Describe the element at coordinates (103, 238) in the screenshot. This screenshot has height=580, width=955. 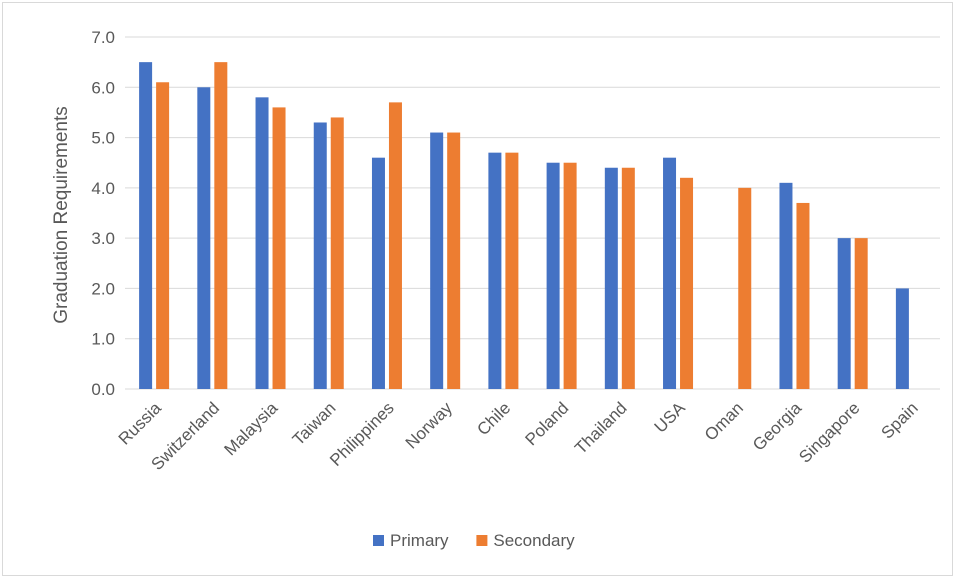
I see `y-tick-label: 3.0` at that location.